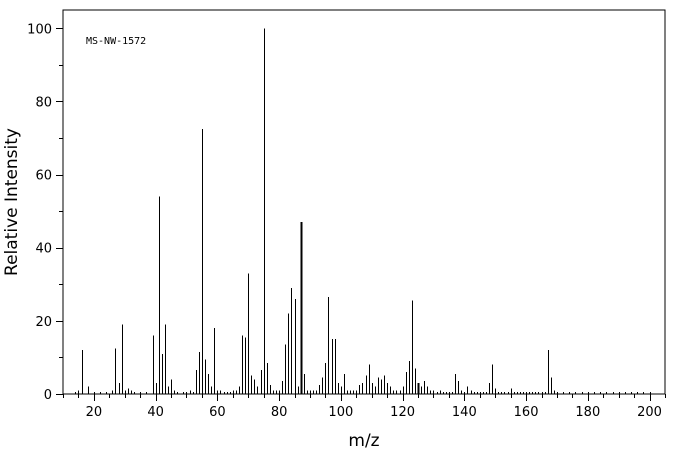 The image size is (676, 455). What do you see at coordinates (45, 212) in the screenshot?
I see `y-axis-ticks: 0 20 40 60 80 100` at bounding box center [45, 212].